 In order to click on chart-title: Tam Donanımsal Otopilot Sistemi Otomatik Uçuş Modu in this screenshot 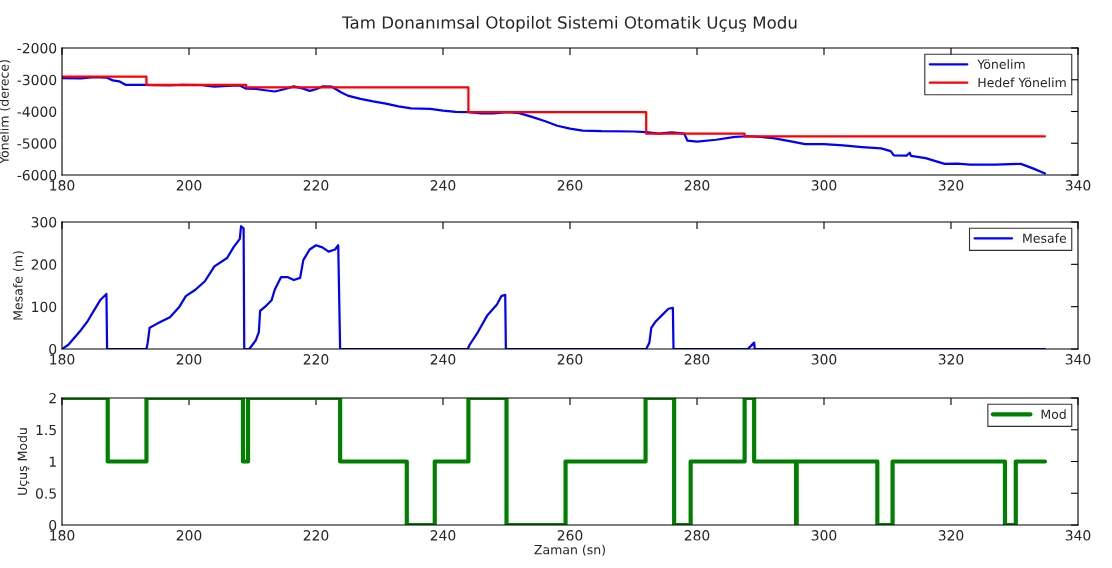, I will do `click(569, 24)`.